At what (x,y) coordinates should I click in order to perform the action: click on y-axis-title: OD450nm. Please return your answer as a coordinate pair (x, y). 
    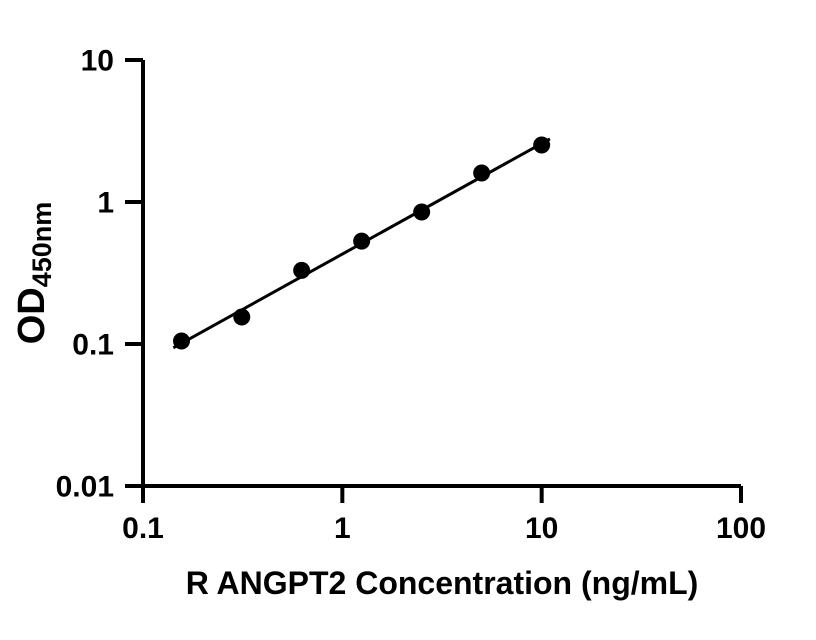
    Looking at the image, I should click on (34, 273).